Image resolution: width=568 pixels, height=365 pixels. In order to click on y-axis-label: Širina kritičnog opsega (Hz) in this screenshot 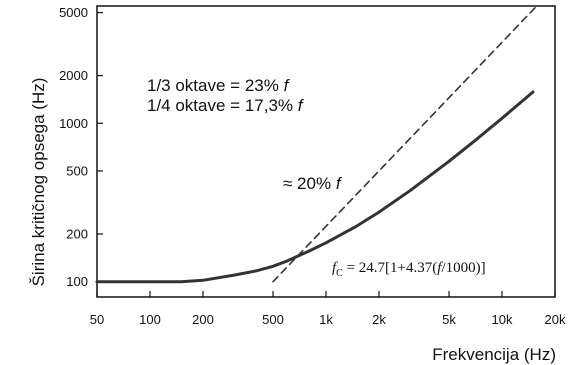, I will do `click(38, 182)`.